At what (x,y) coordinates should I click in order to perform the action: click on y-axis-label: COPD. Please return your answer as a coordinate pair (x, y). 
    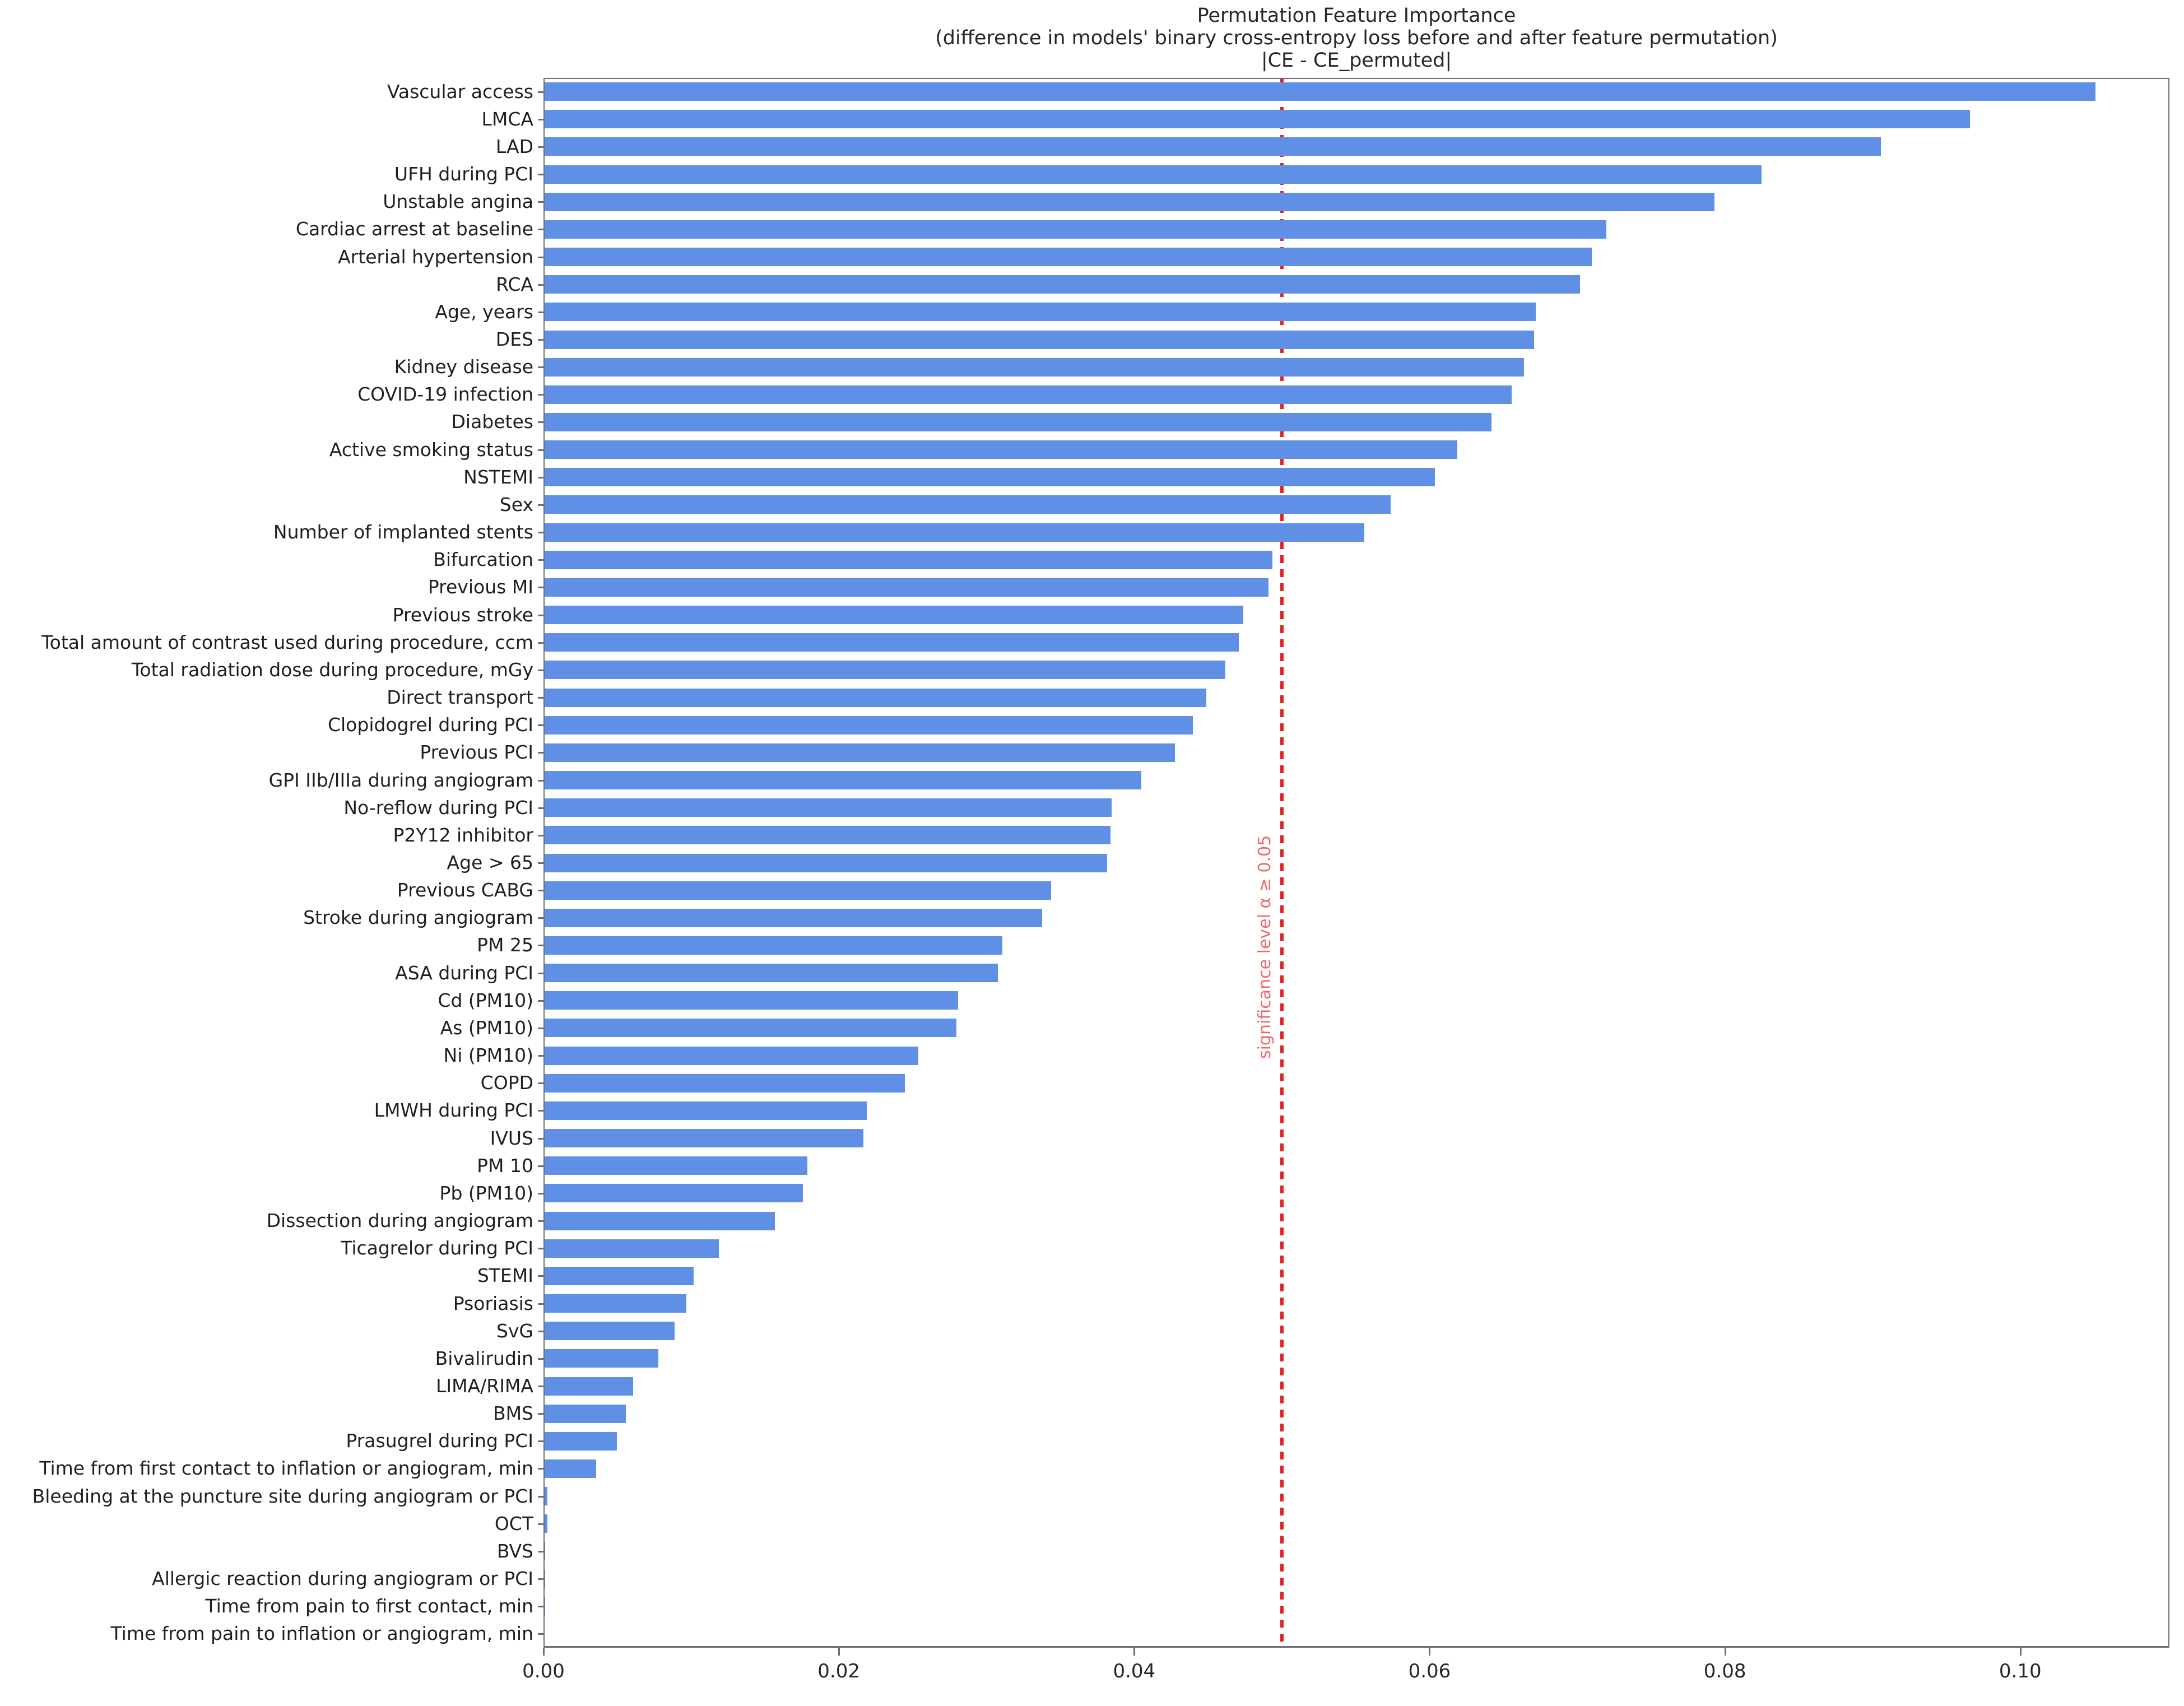
    Looking at the image, I should click on (506, 1083).